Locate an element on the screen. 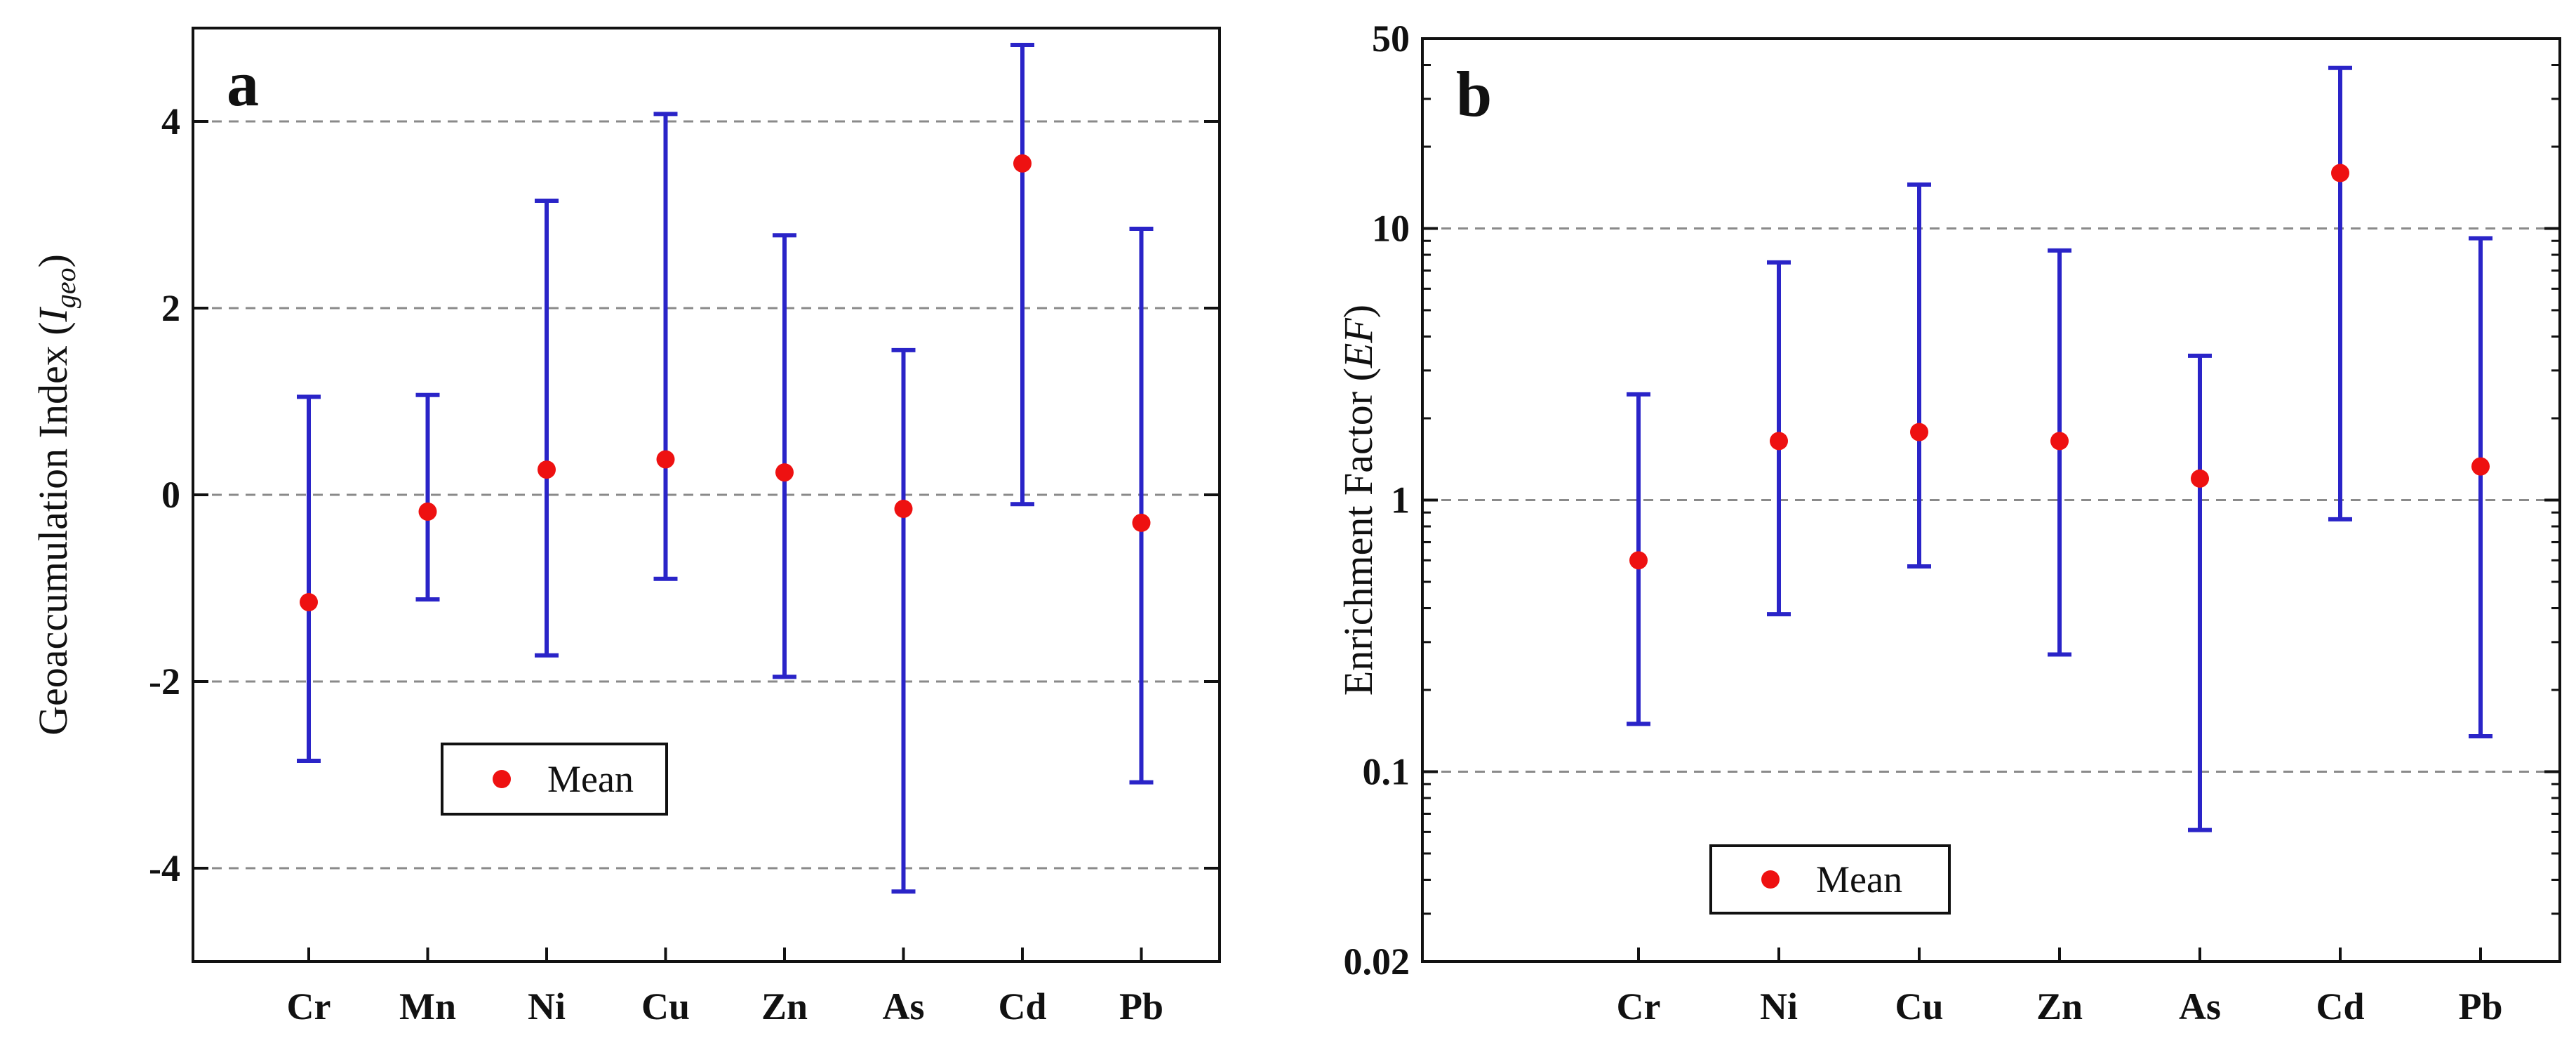 The image size is (2576, 1057). y-tick-label: -2 is located at coordinates (164, 681).